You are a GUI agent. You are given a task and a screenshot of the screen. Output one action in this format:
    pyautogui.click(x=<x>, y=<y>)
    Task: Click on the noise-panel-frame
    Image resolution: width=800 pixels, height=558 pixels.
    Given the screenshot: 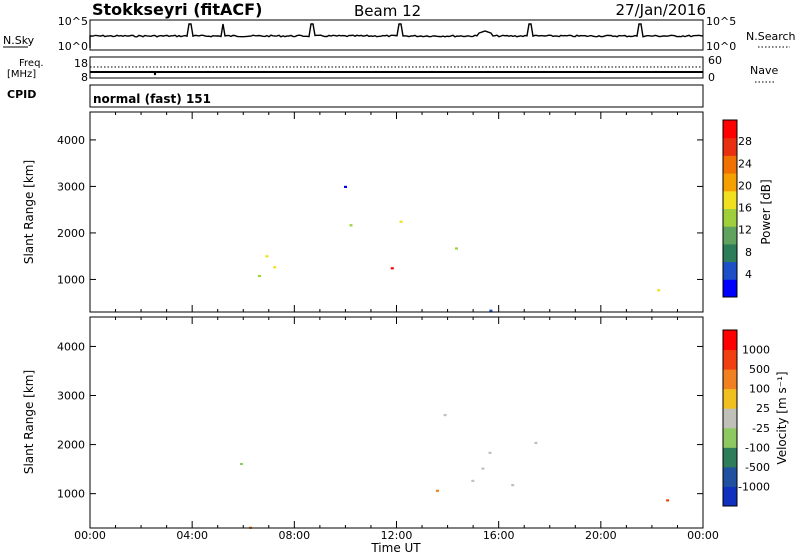 What is the action you would take?
    pyautogui.click(x=396, y=35)
    